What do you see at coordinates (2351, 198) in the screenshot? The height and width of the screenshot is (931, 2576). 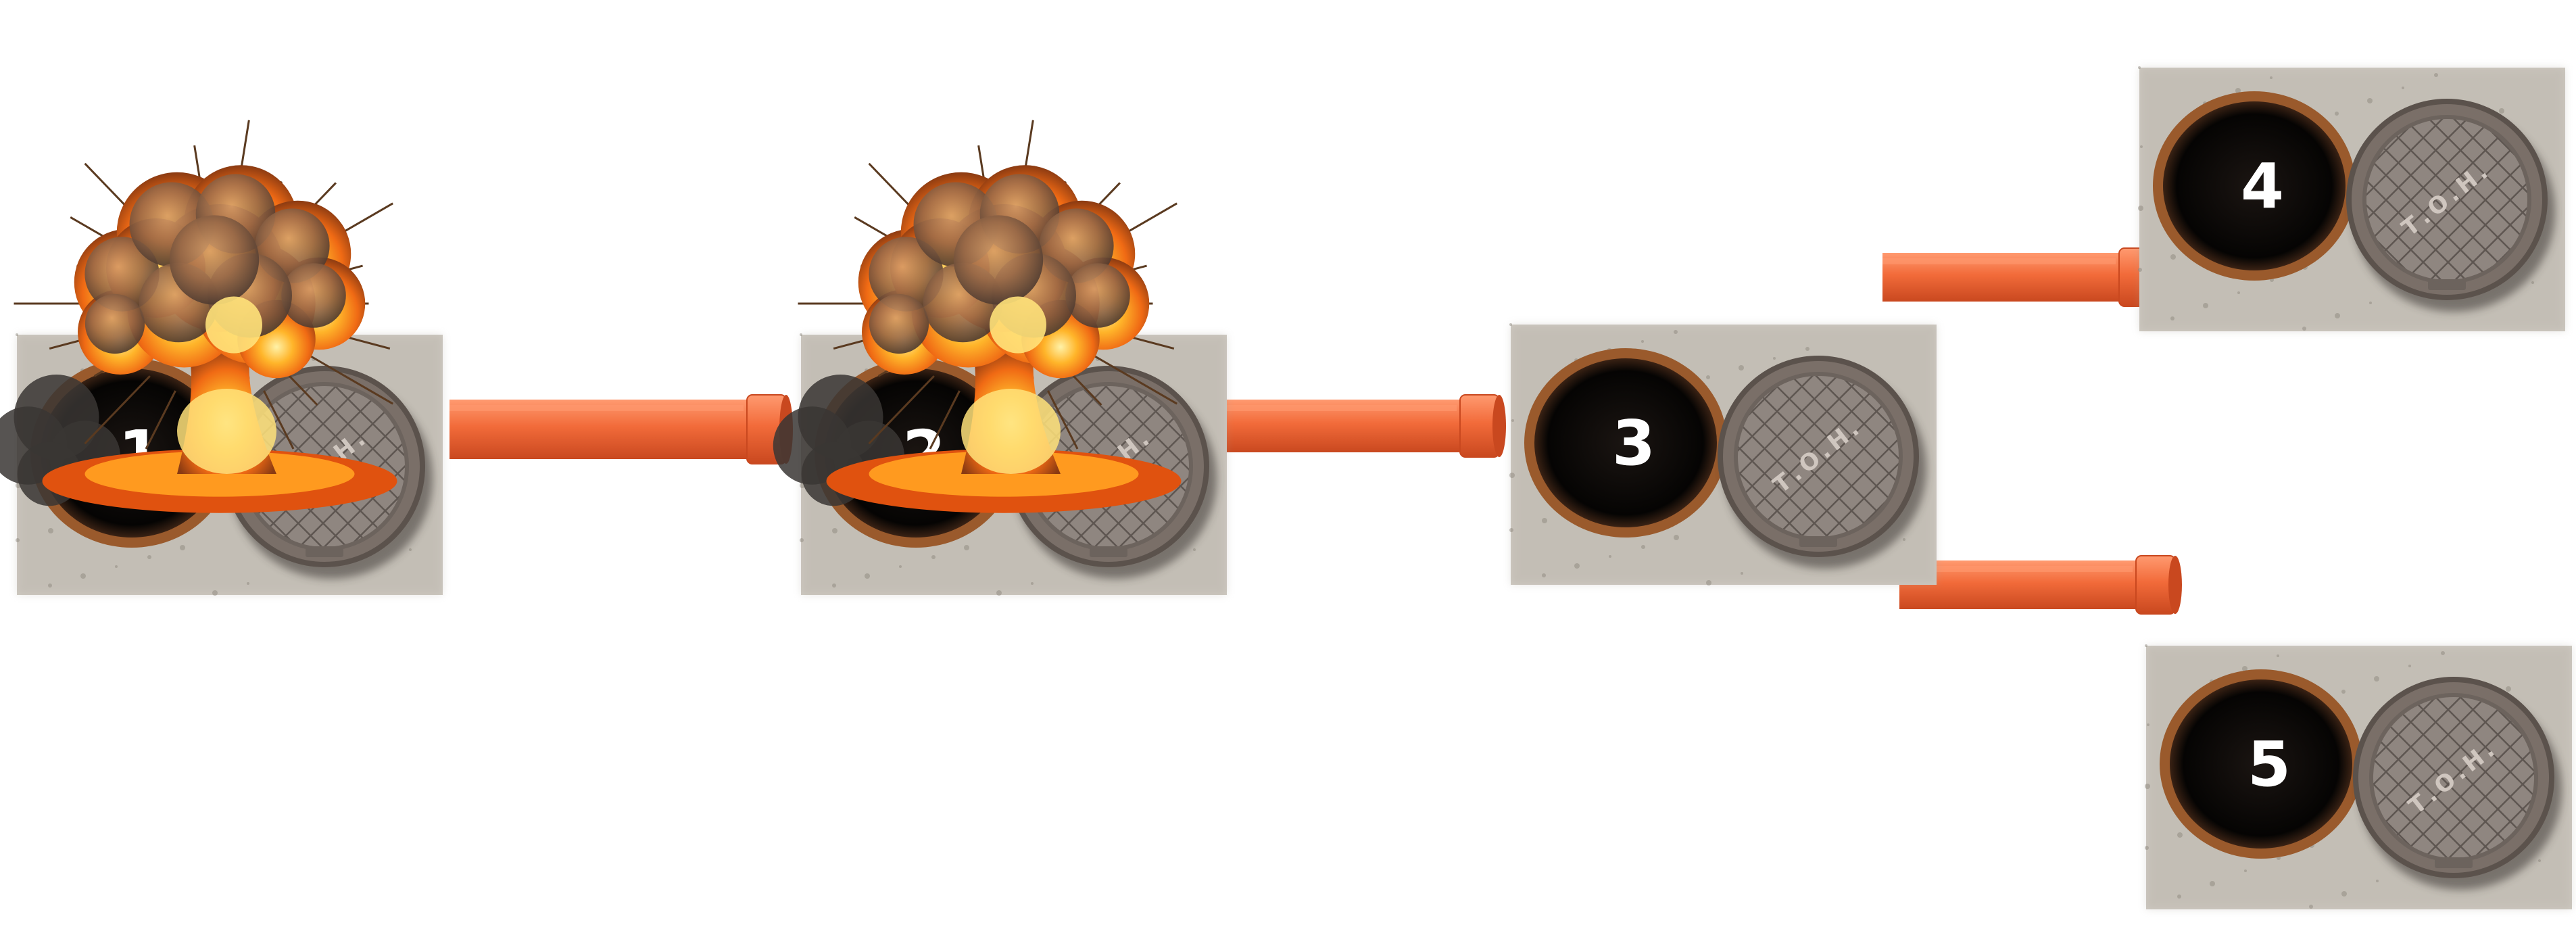 I see `manhole-4: Т.О.Н.4` at bounding box center [2351, 198].